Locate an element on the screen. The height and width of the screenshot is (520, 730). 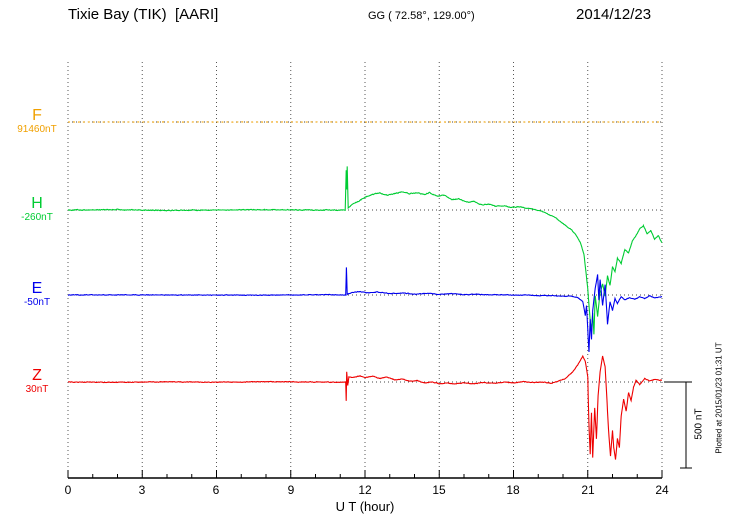
component-baseline-value: 30nT is located at coordinates (37, 389).